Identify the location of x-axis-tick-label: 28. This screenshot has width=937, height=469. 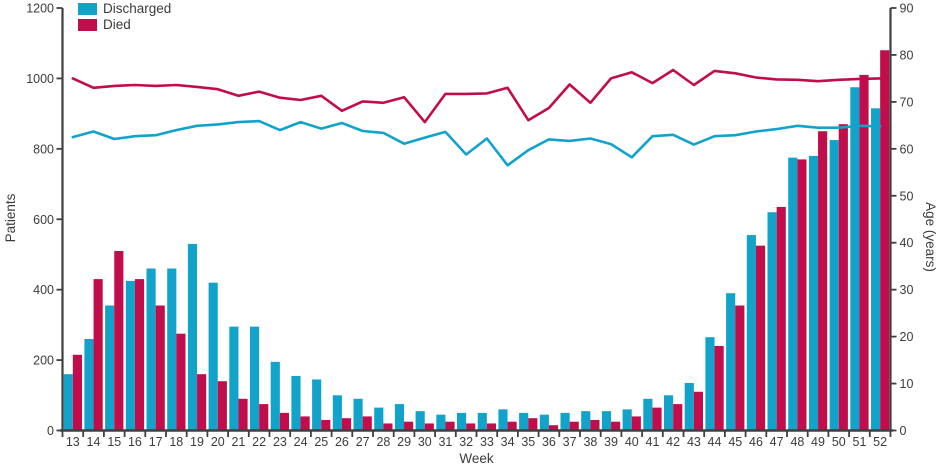
(383, 442).